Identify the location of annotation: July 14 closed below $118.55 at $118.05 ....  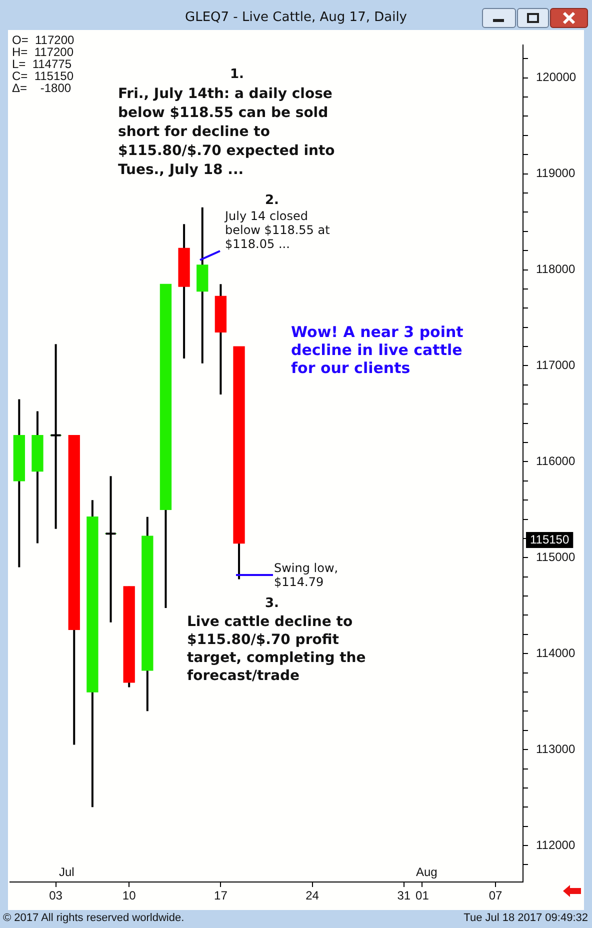
(277, 230).